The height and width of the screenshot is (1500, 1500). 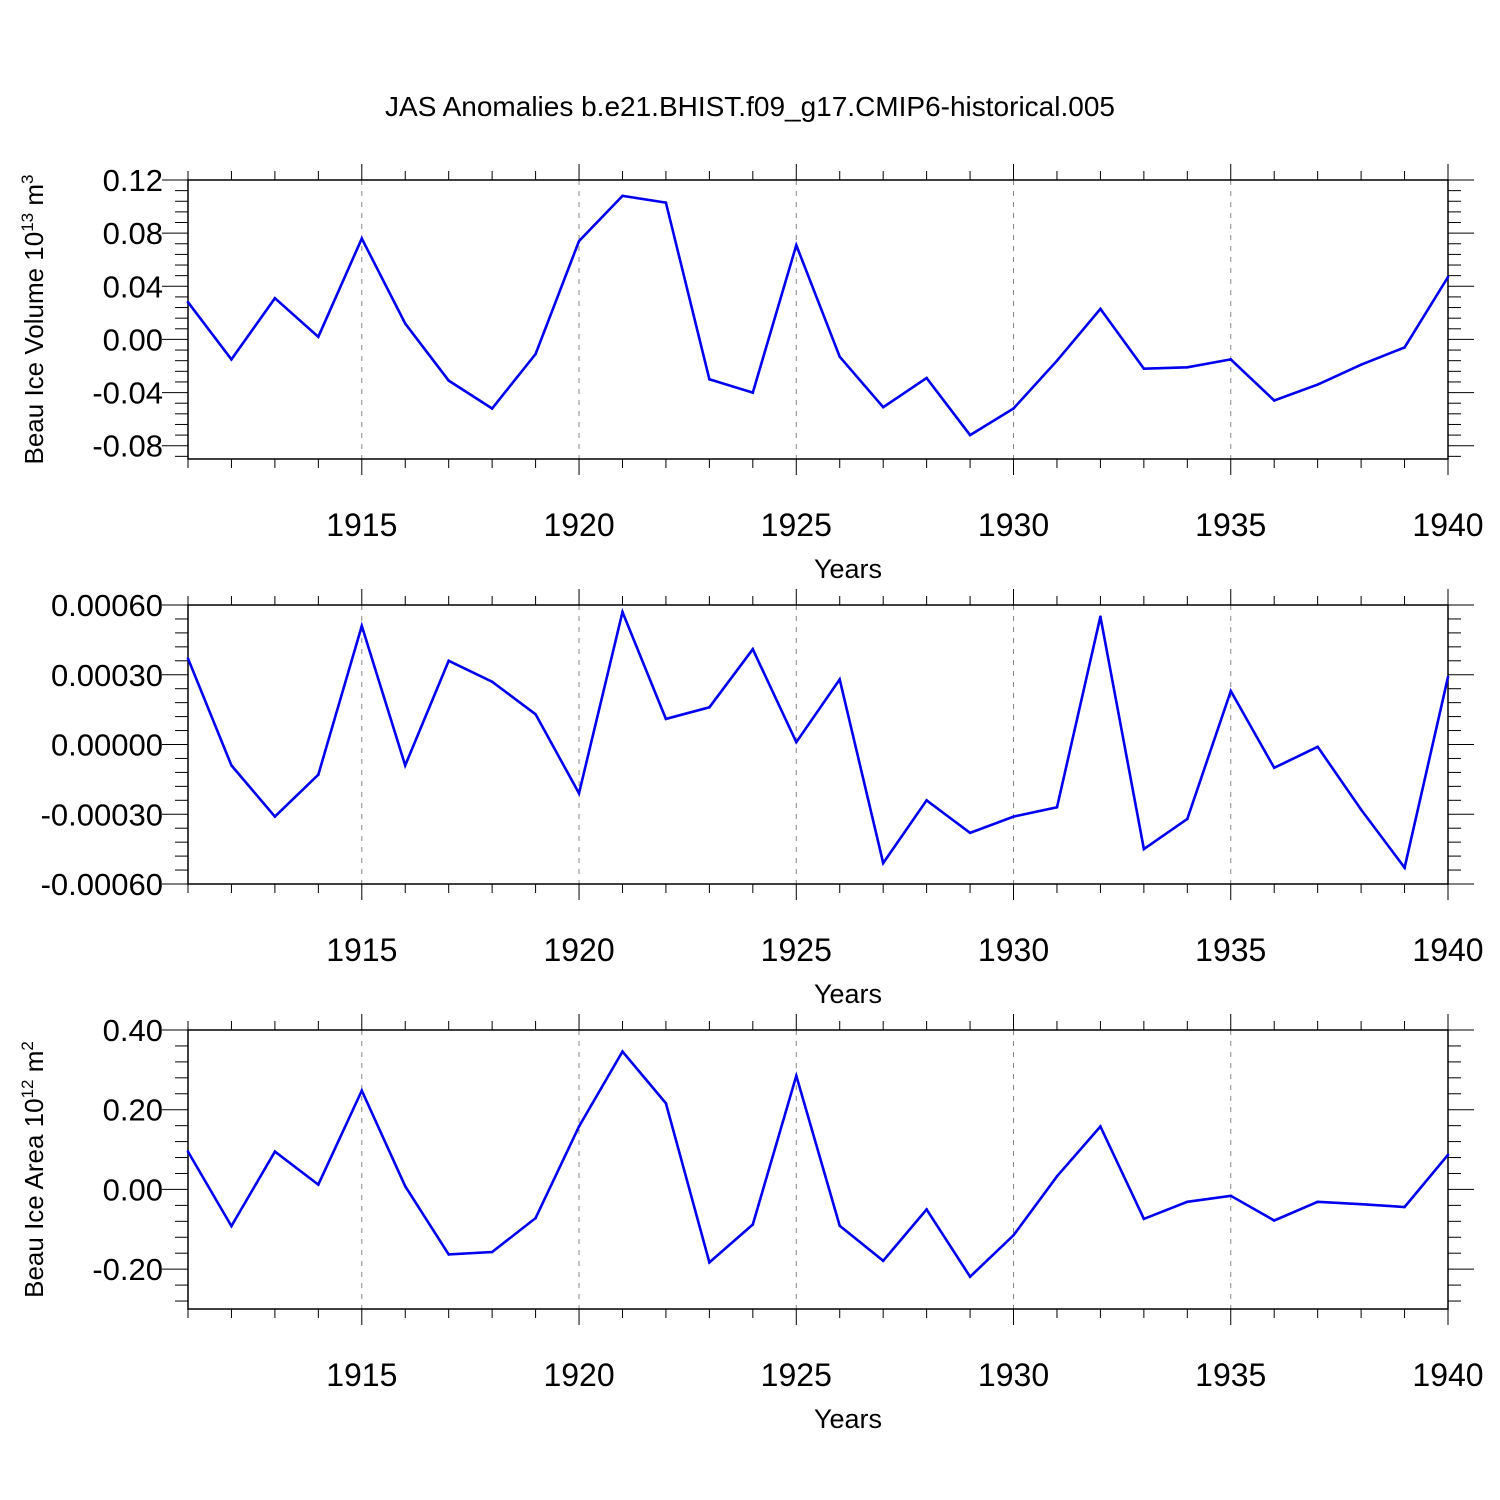 What do you see at coordinates (848, 1419) in the screenshot?
I see `x-axis-title: Years` at bounding box center [848, 1419].